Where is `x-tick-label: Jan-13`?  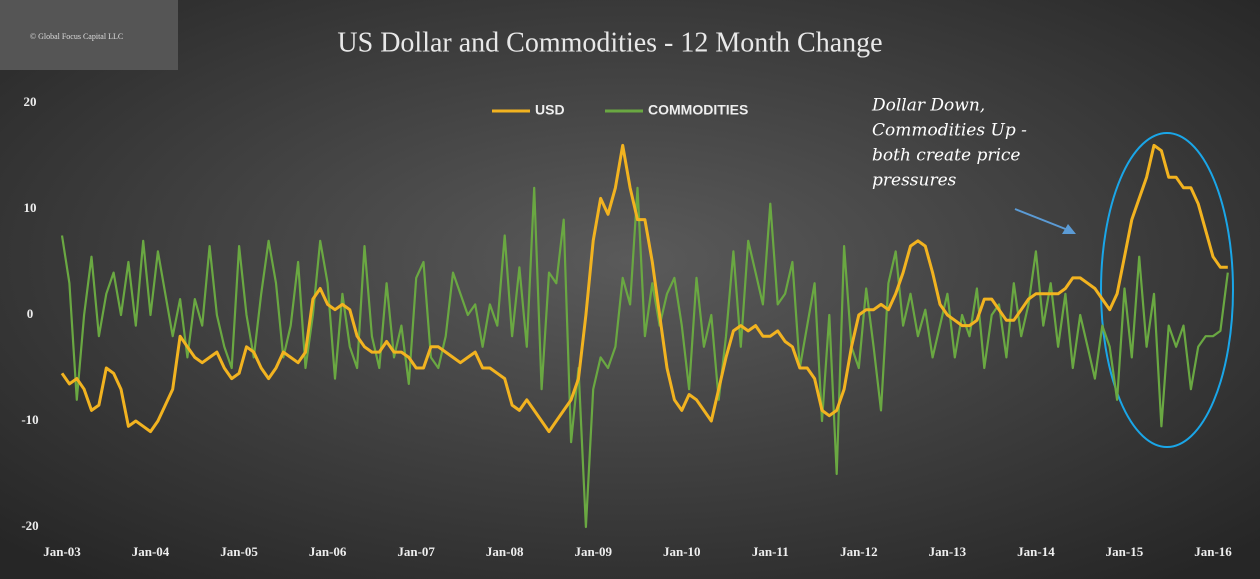
x-tick-label: Jan-13 is located at coordinates (948, 551).